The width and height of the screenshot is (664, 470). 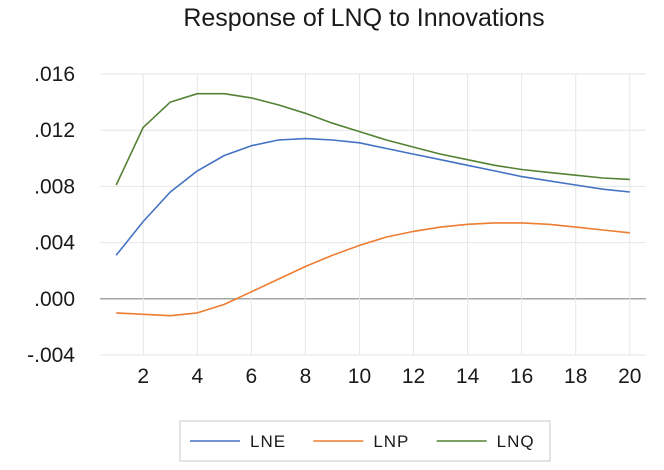 What do you see at coordinates (268, 441) in the screenshot?
I see `legend-label-lne: LNE` at bounding box center [268, 441].